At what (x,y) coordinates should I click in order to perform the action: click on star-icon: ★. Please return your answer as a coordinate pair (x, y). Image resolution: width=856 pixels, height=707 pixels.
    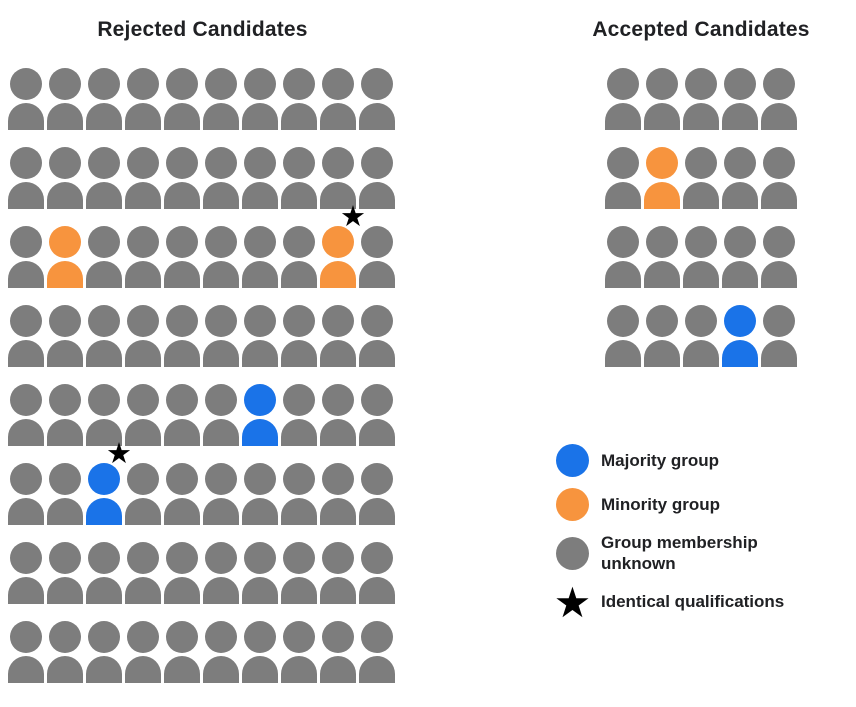
    Looking at the image, I should click on (353, 216).